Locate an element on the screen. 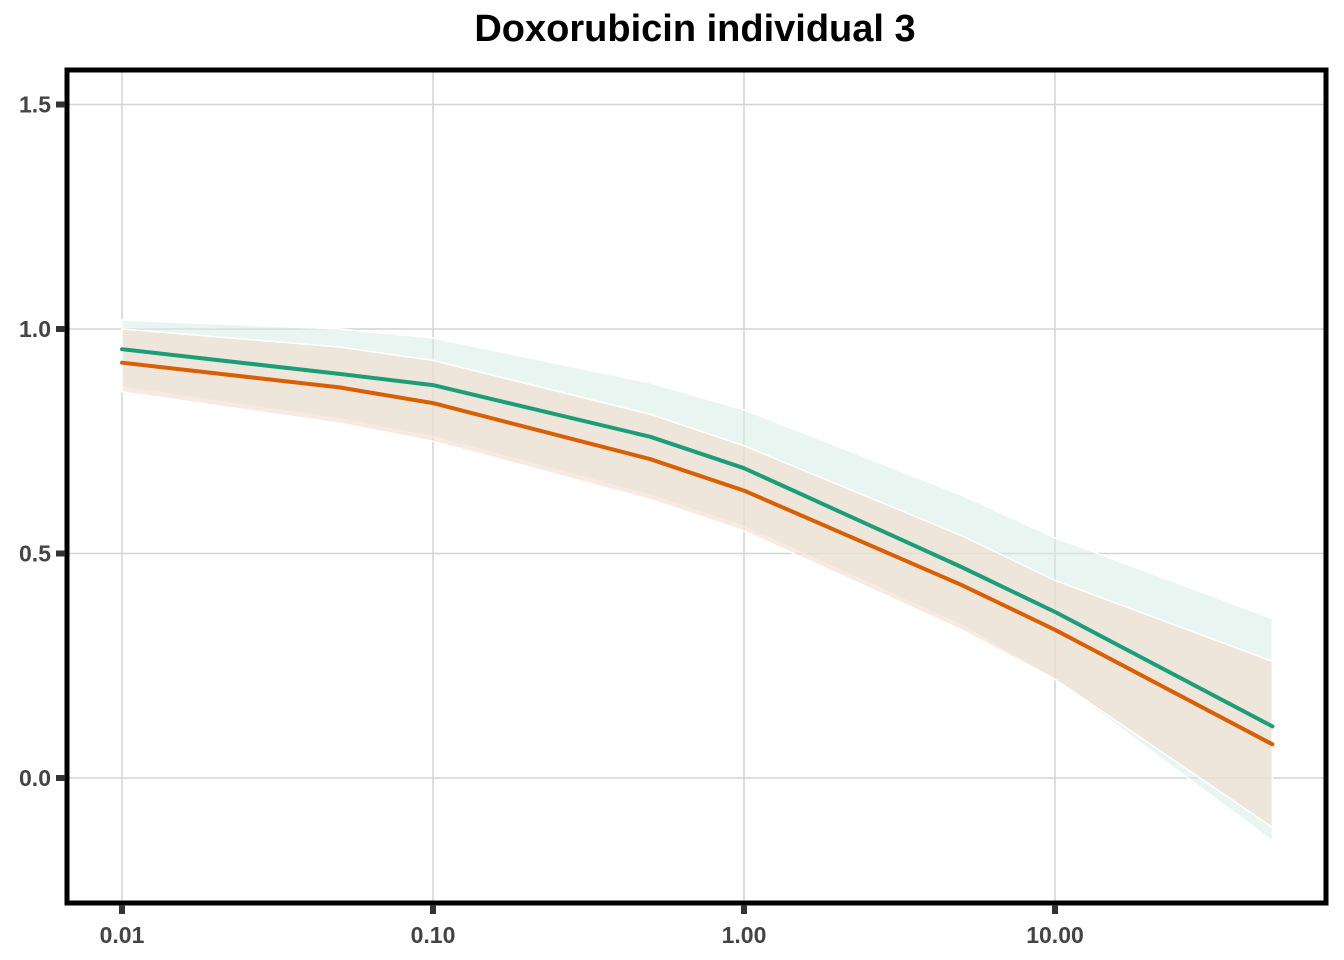 The width and height of the screenshot is (1344, 960). x-tick-label: 0.10 is located at coordinates (433, 935).